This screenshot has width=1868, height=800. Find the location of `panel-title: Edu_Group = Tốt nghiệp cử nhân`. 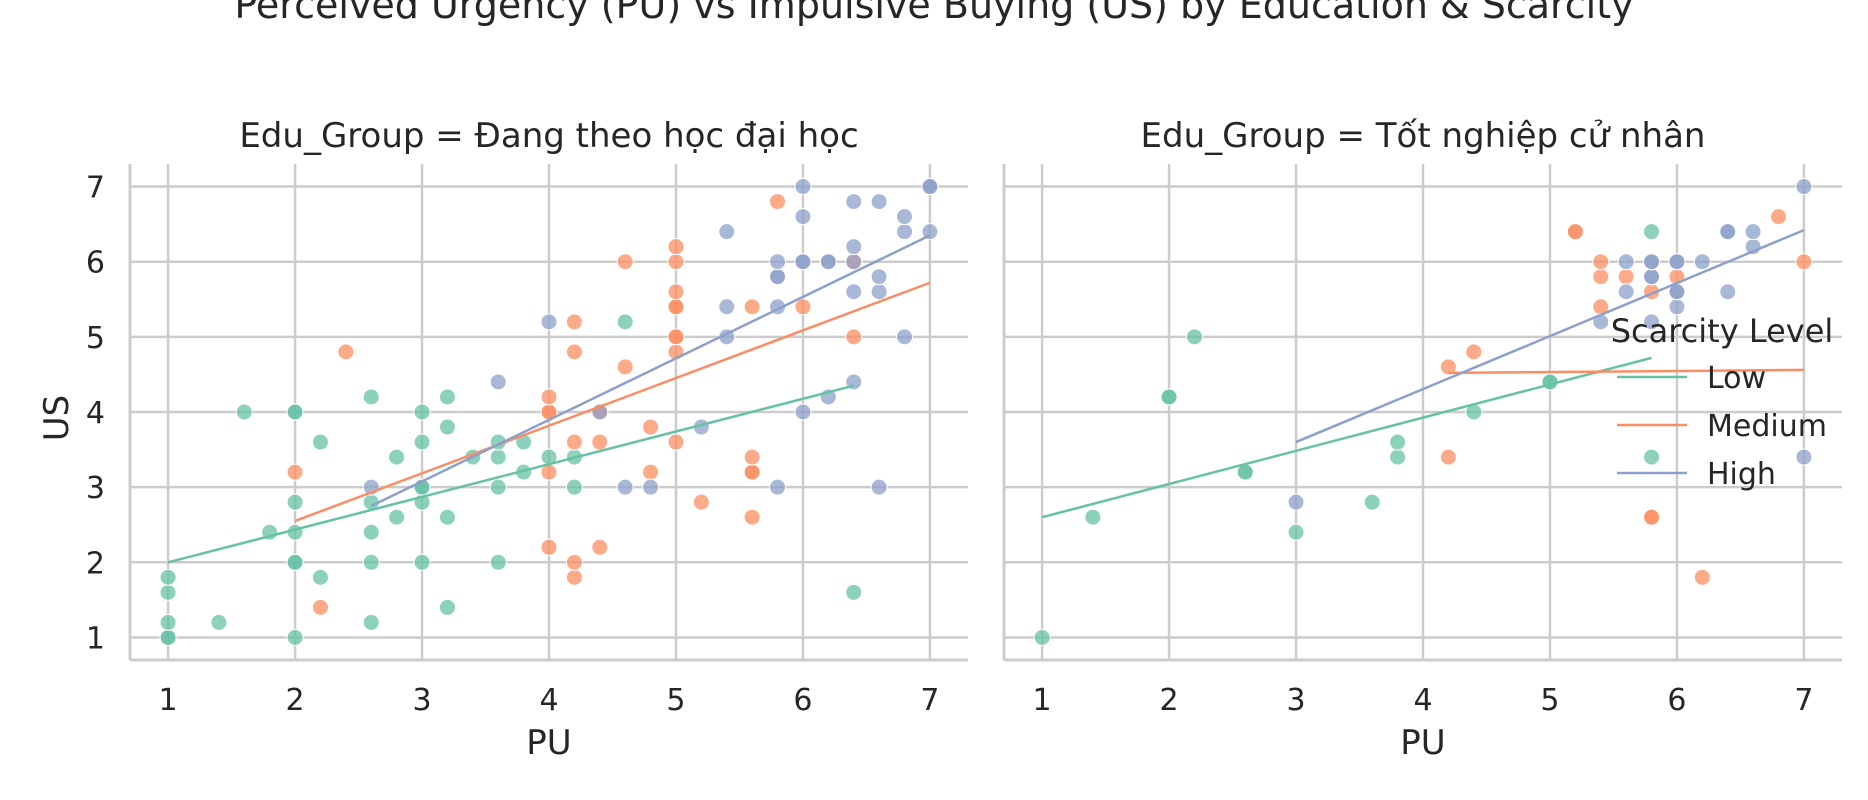

panel-title: Edu_Group = Tốt nghiệp cử nhân is located at coordinates (1423, 136).